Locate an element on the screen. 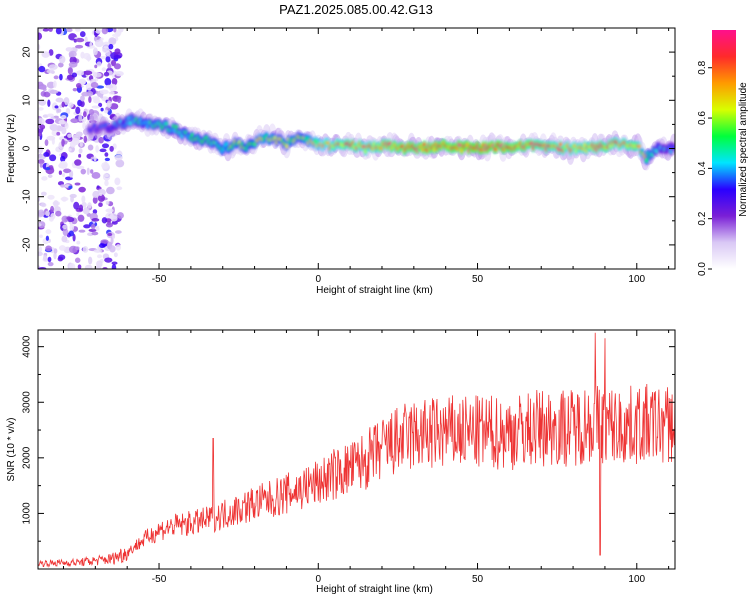 Image resolution: width=750 pixels, height=600 pixels. x-tick-label: 0 is located at coordinates (318, 579).